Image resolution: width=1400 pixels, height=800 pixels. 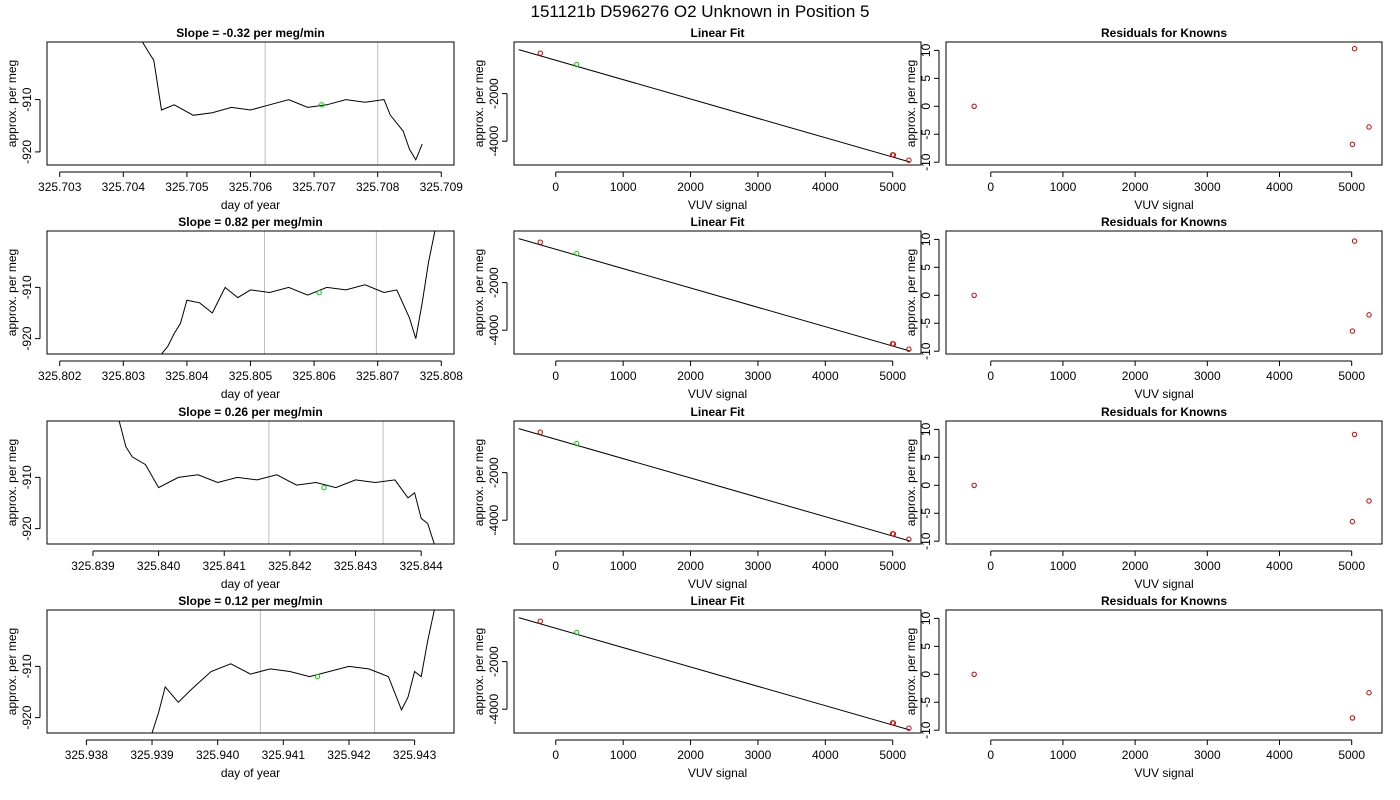 I want to click on x-tick-label: 325.841, so click(x=225, y=566).